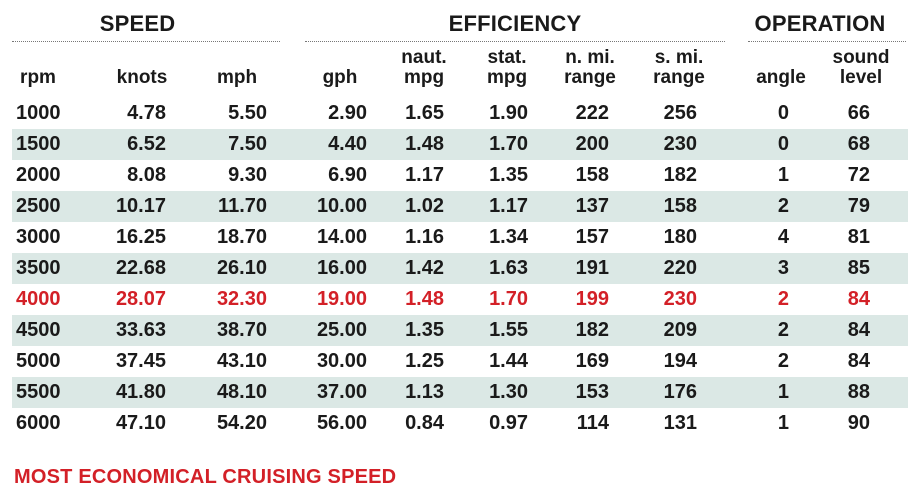  What do you see at coordinates (424, 175) in the screenshot?
I see `cell-naut-mpg: 1.17` at bounding box center [424, 175].